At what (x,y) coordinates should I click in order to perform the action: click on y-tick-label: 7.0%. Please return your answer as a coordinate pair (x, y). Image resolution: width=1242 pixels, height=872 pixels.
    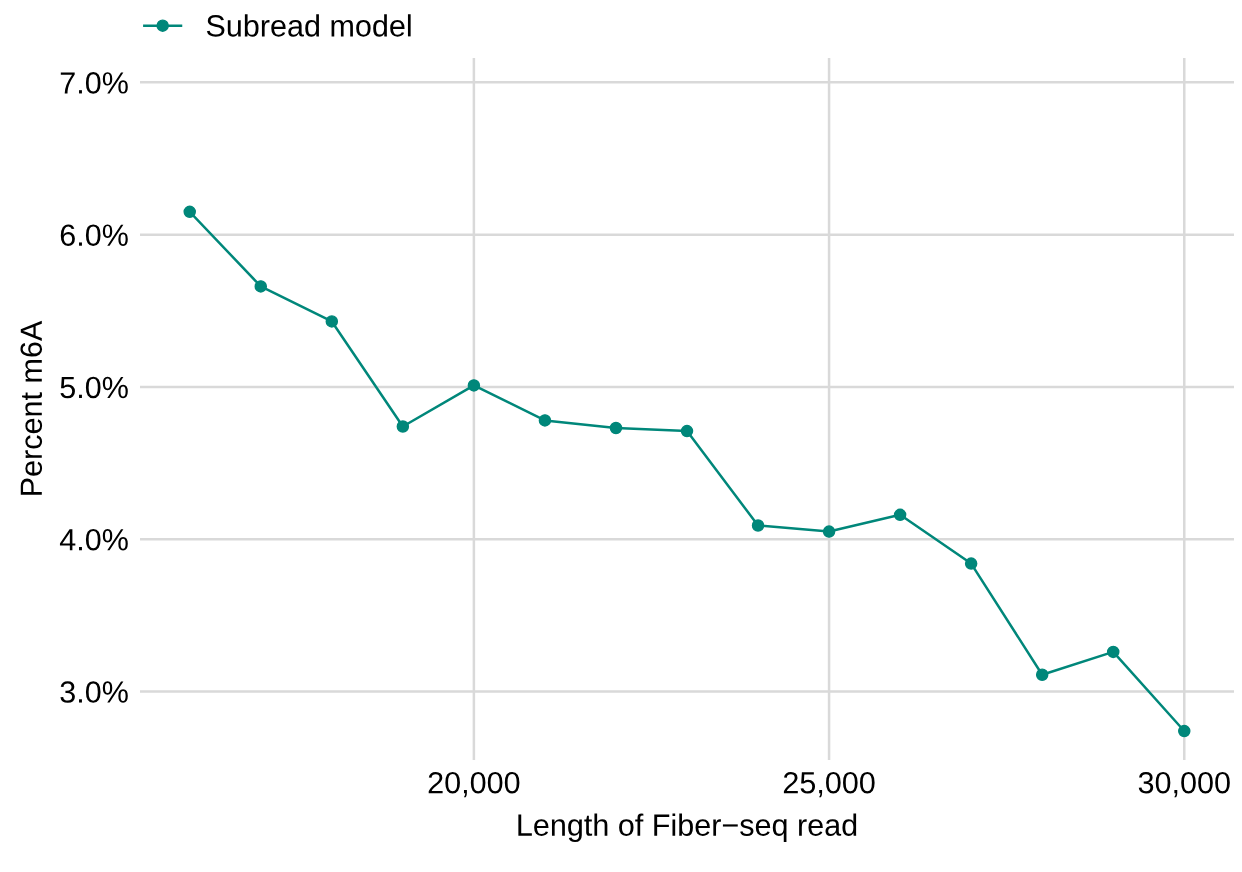
    Looking at the image, I should click on (94, 83).